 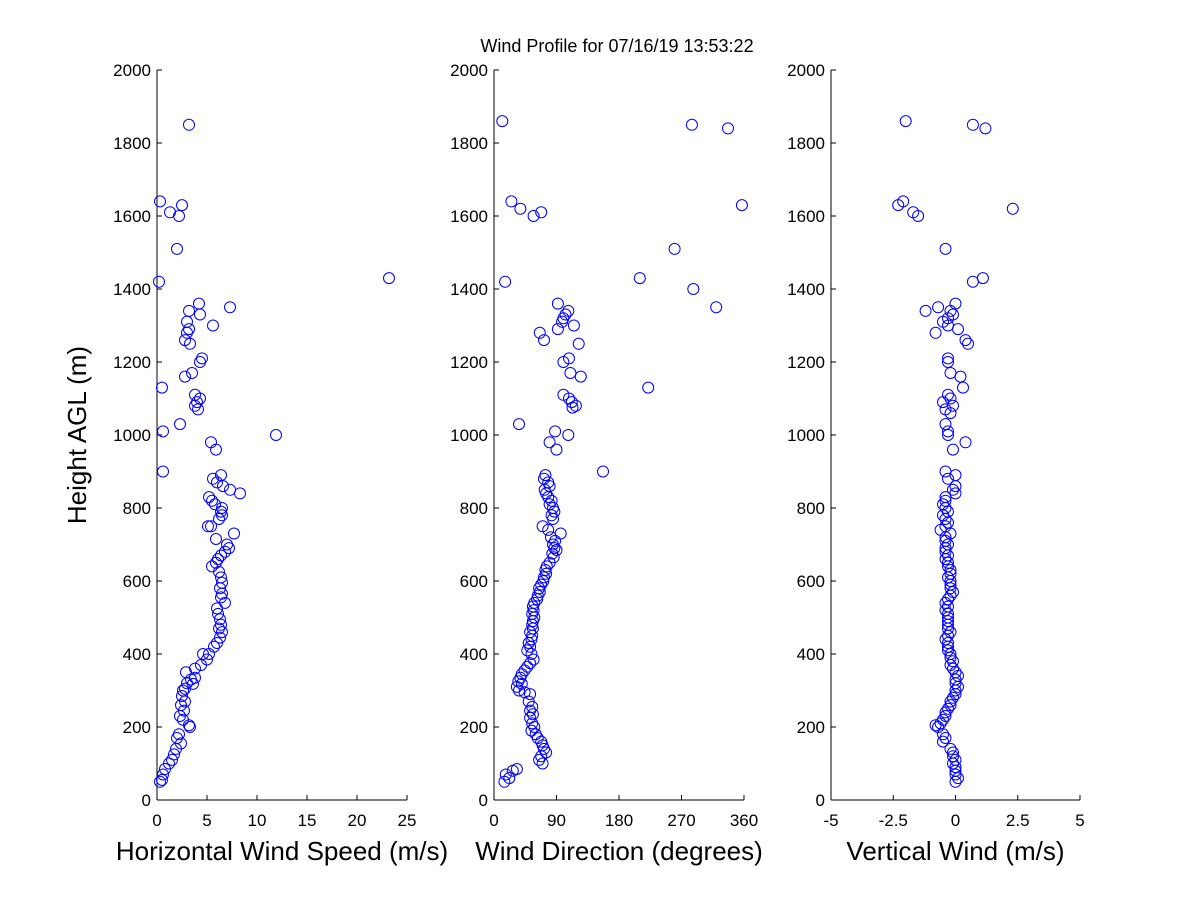 What do you see at coordinates (407, 820) in the screenshot?
I see `x-tick-label: 25` at bounding box center [407, 820].